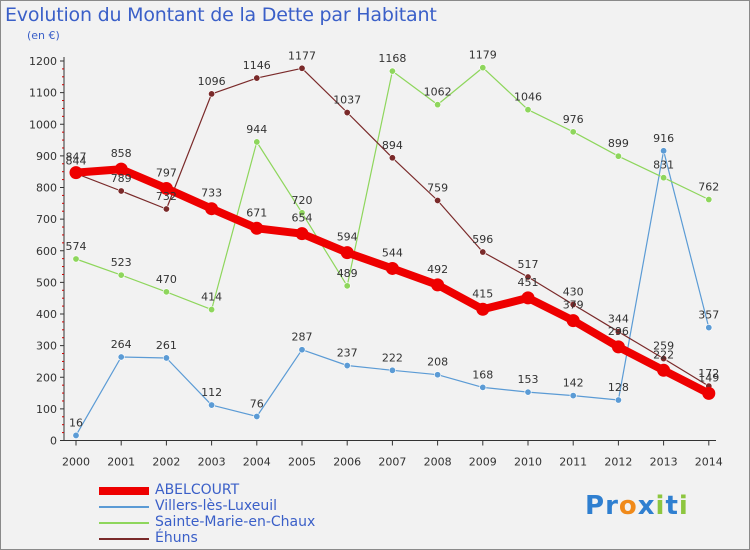 This screenshot has height=550, width=750. I want to click on legend-label-ehuns: Éhuns, so click(176, 538).